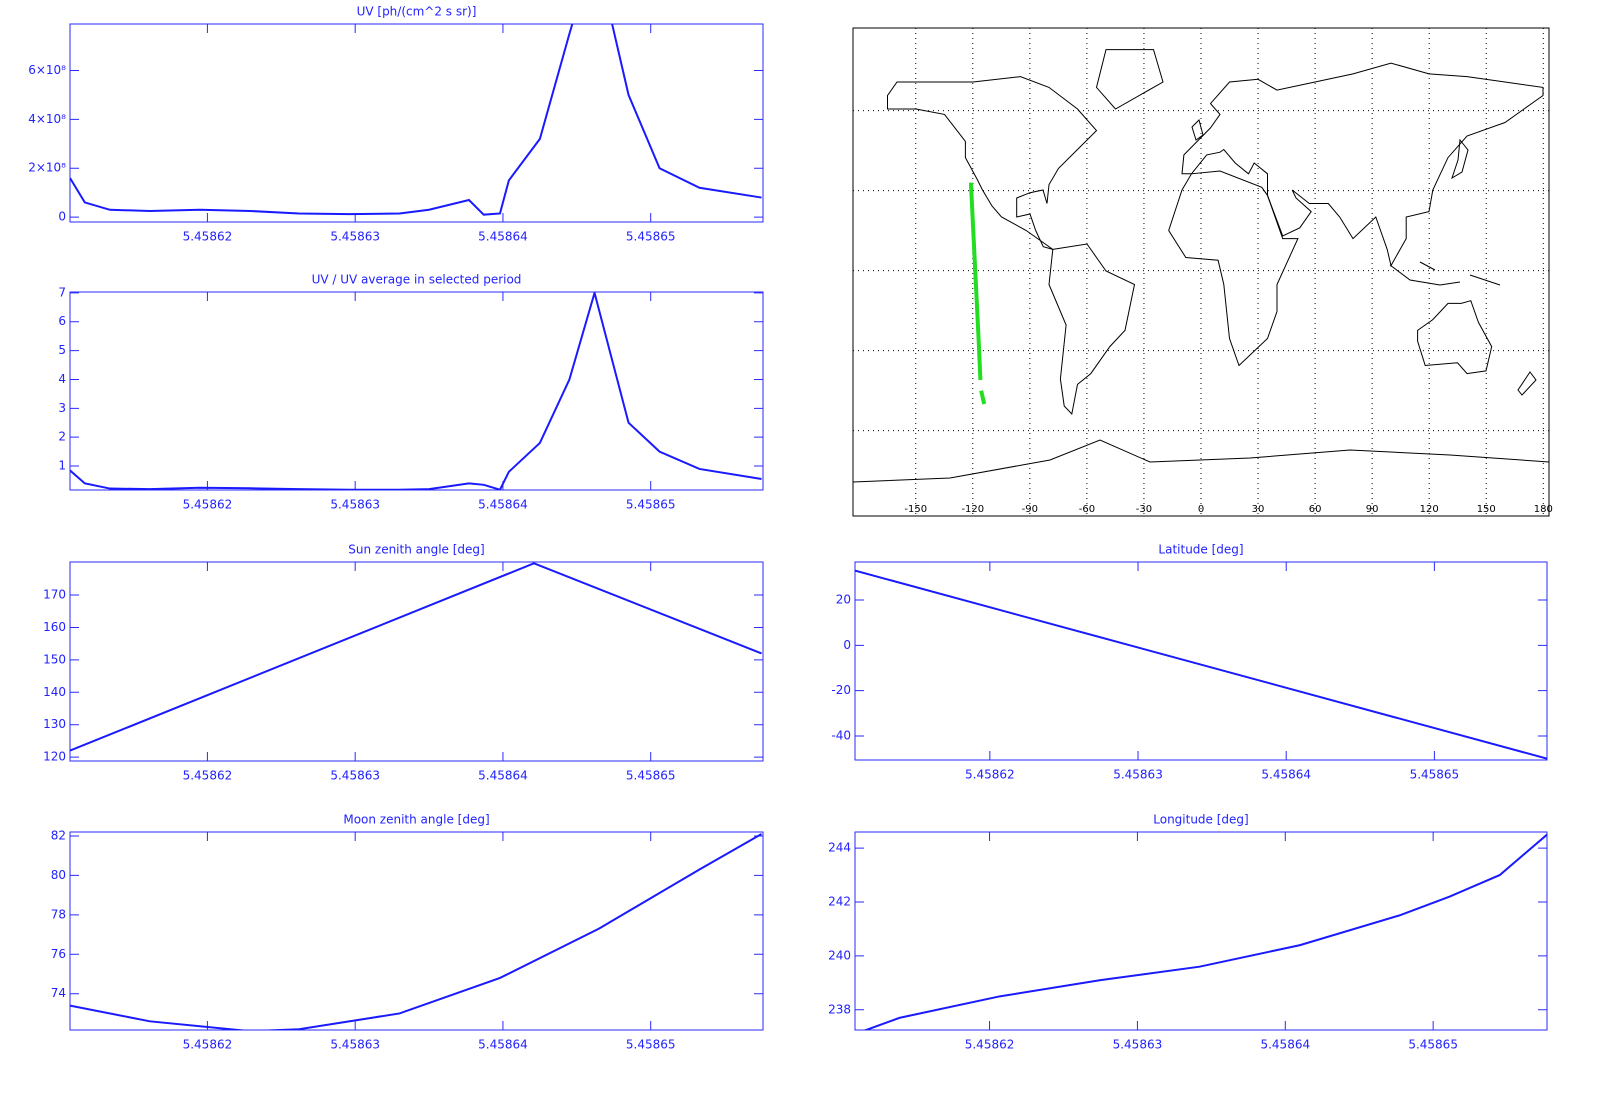 This screenshot has width=1600, height=1100. What do you see at coordinates (47, 70) in the screenshot?
I see `y-tick-label: 6×10⁸` at bounding box center [47, 70].